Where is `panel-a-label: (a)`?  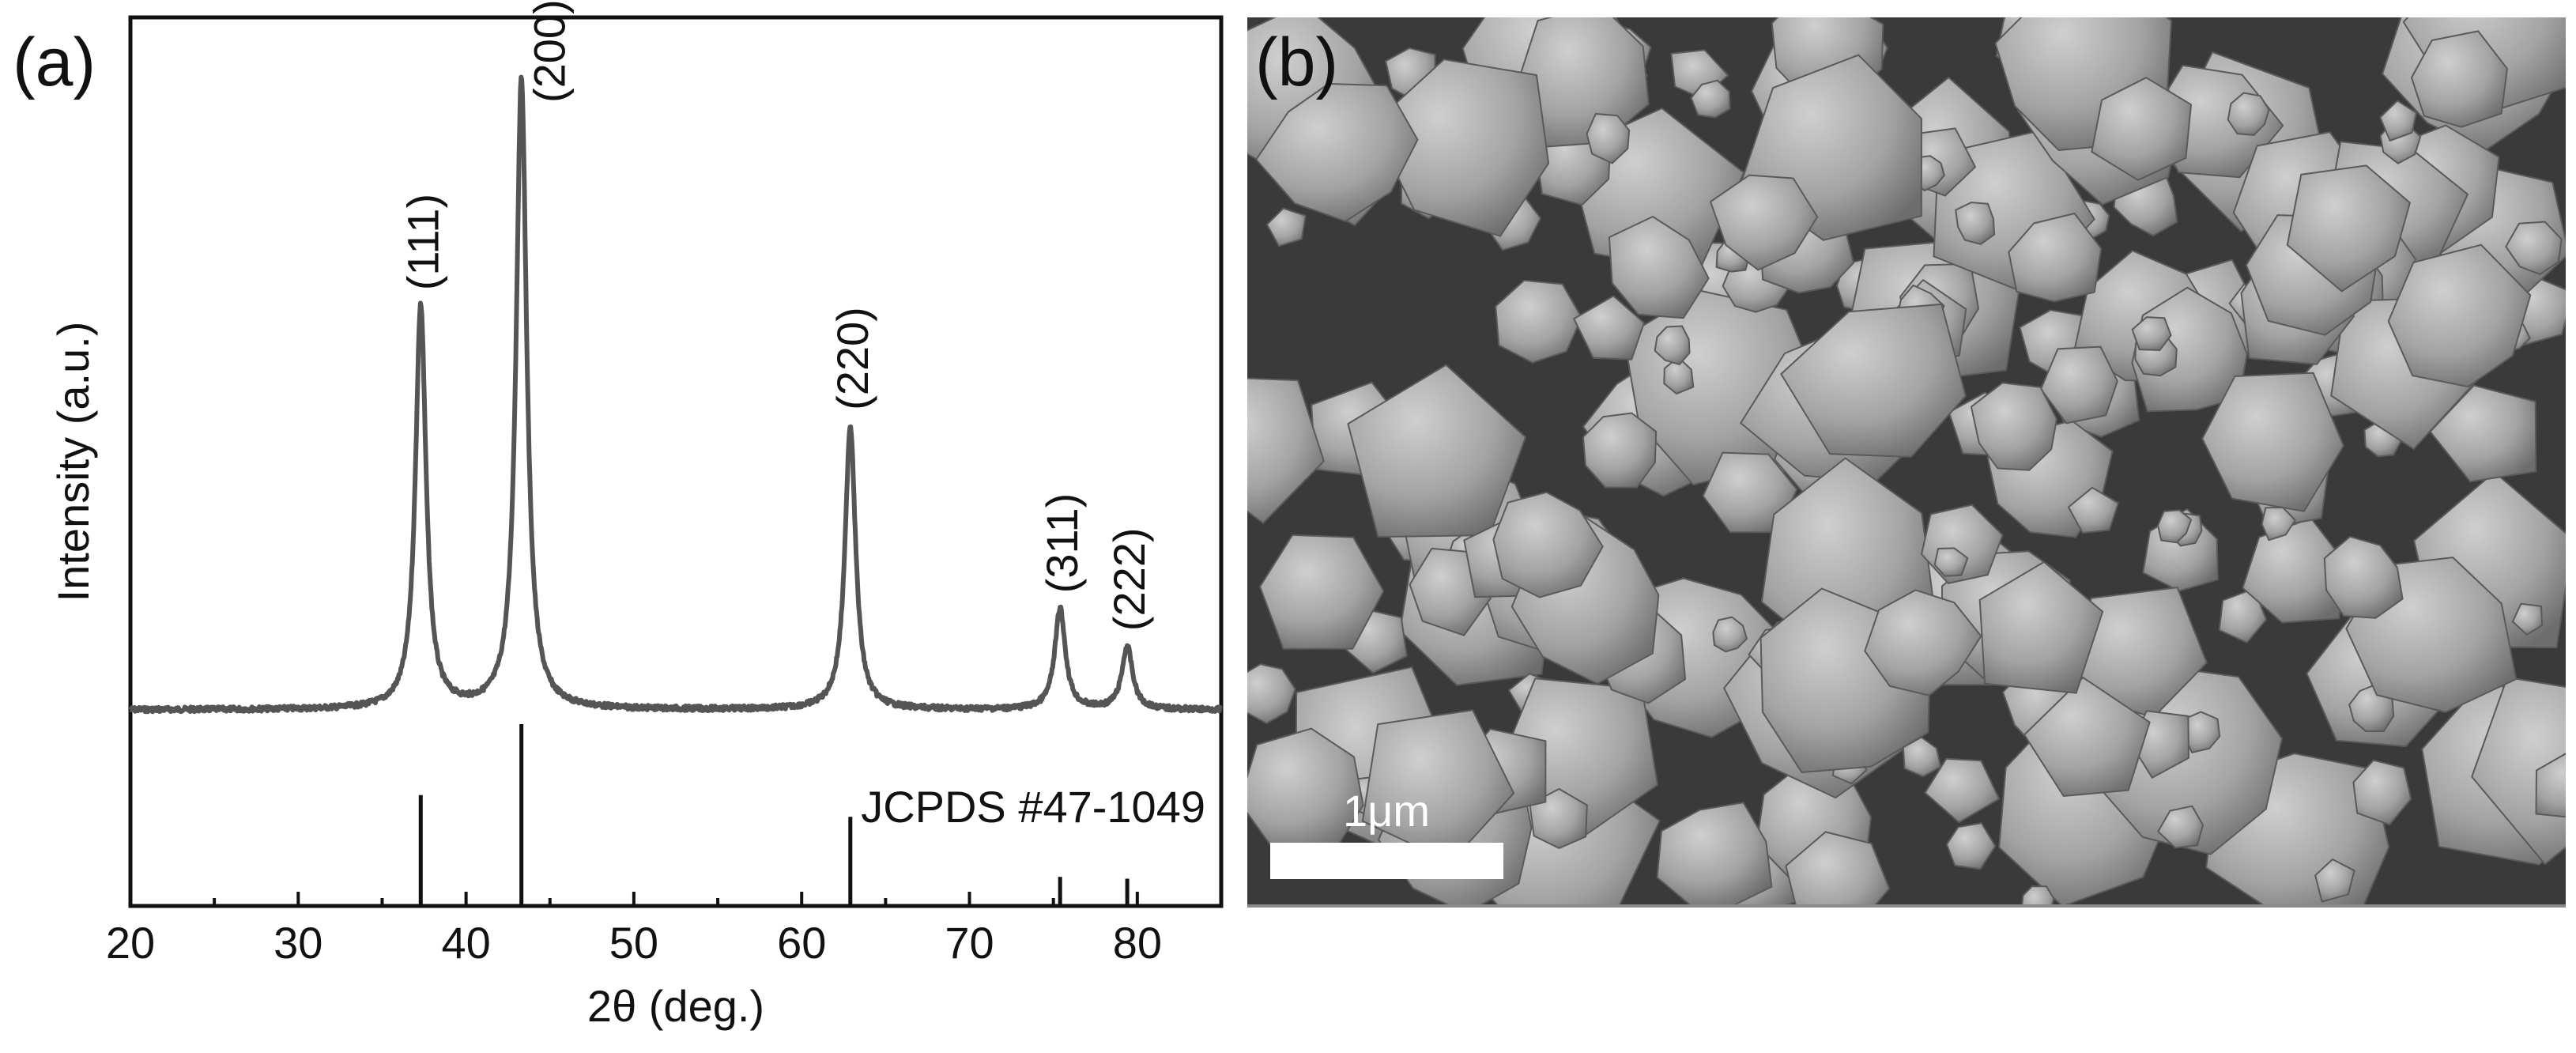
panel-a-label: (a) is located at coordinates (55, 62).